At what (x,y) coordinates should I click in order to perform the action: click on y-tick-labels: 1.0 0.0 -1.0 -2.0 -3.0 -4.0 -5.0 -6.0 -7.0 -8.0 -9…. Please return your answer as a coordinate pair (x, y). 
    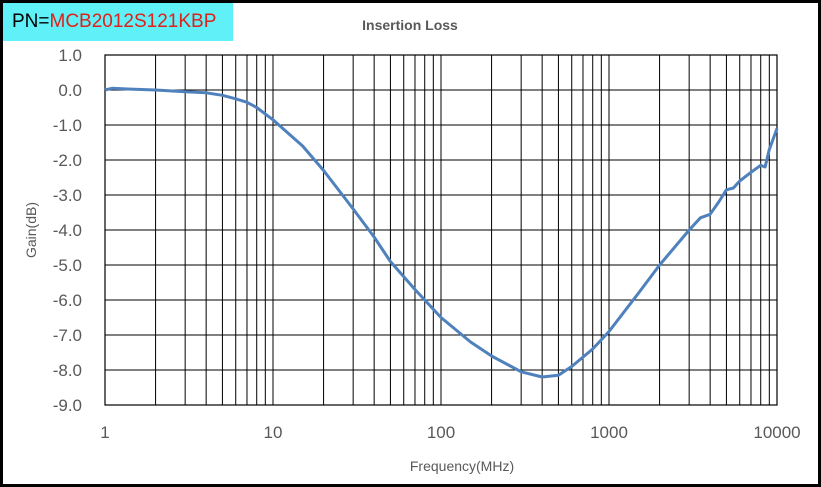
    Looking at the image, I should click on (67, 230).